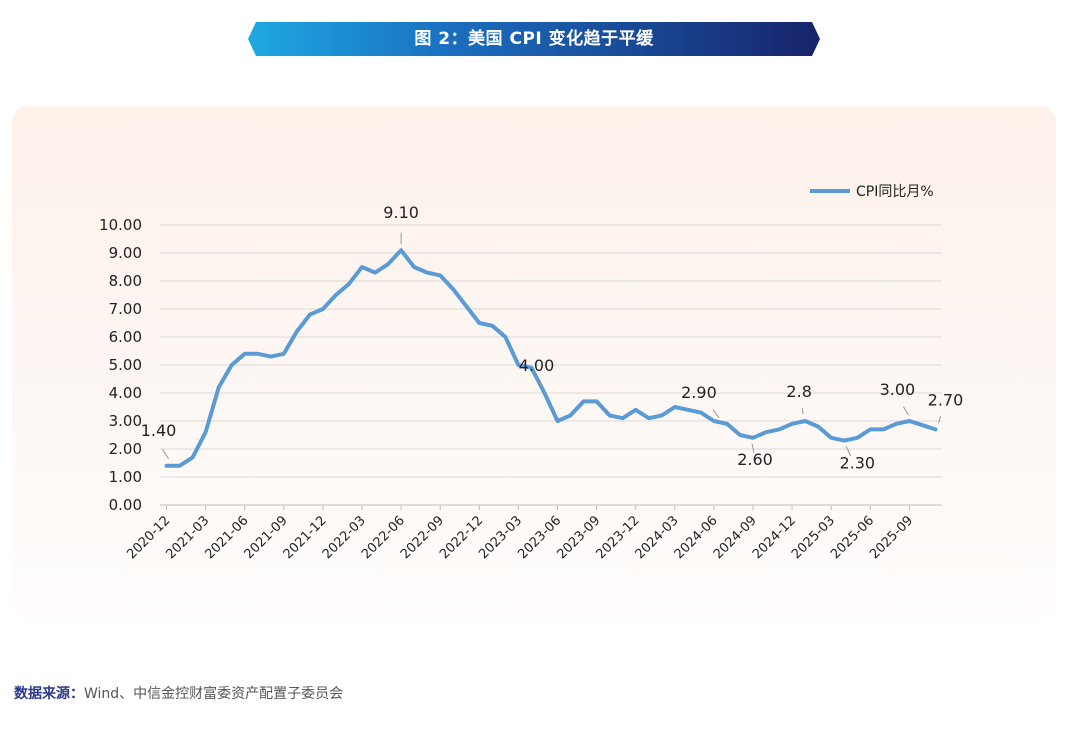  I want to click on x-tick-label: 2025-09, so click(891, 537).